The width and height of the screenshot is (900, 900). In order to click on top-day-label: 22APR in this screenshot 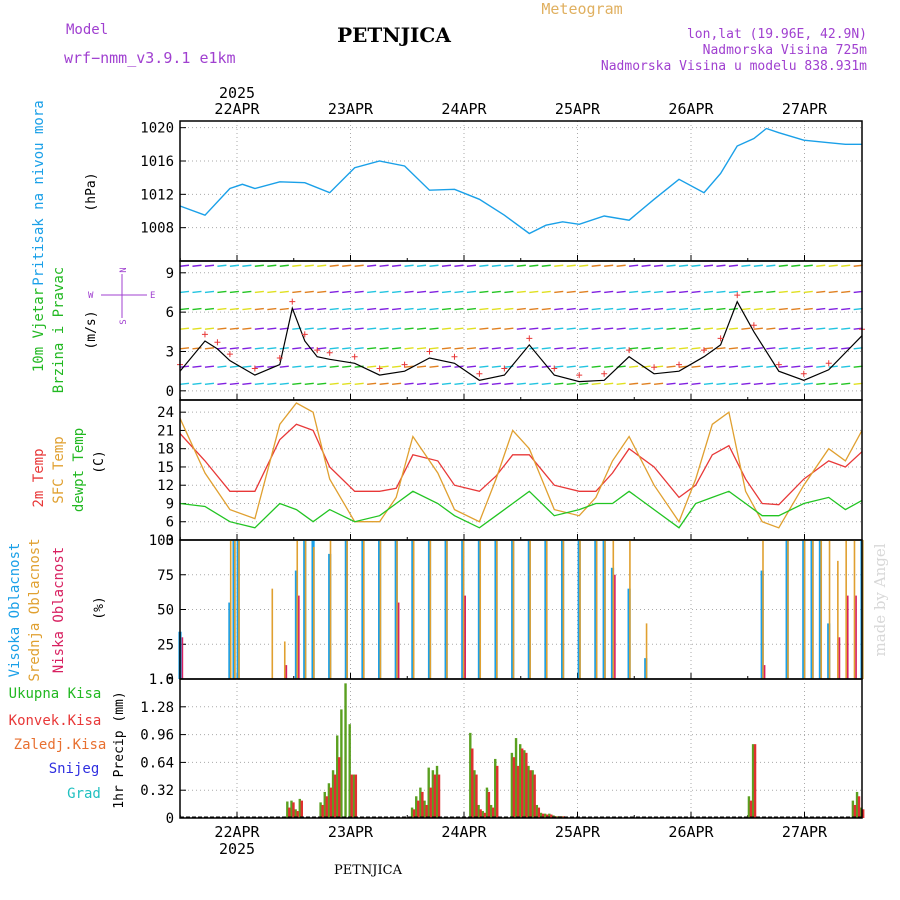, I will do `click(237, 109)`.